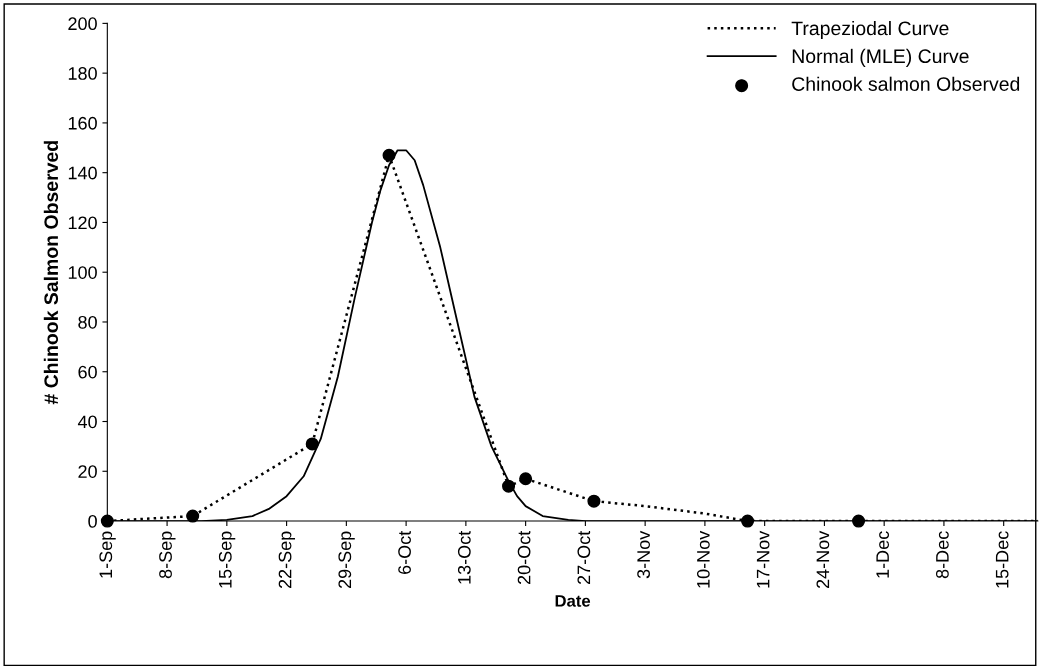 Image resolution: width=1042 pixels, height=668 pixels. What do you see at coordinates (942, 555) in the screenshot?
I see `x-tick-label: 8-Dec` at bounding box center [942, 555].